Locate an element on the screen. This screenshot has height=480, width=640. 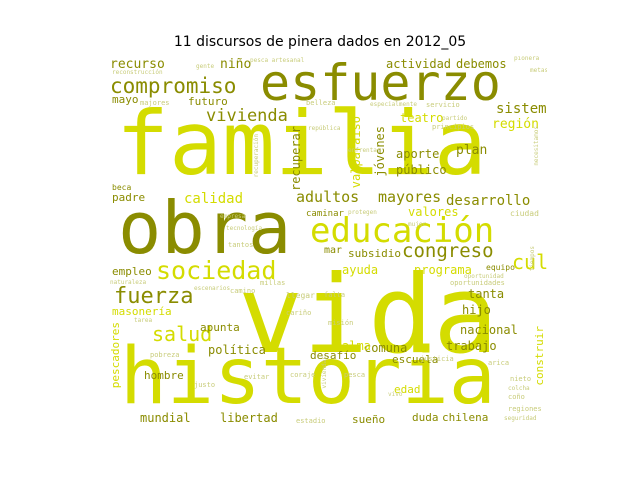
cloud-word: república is located at coordinates (324, 128).